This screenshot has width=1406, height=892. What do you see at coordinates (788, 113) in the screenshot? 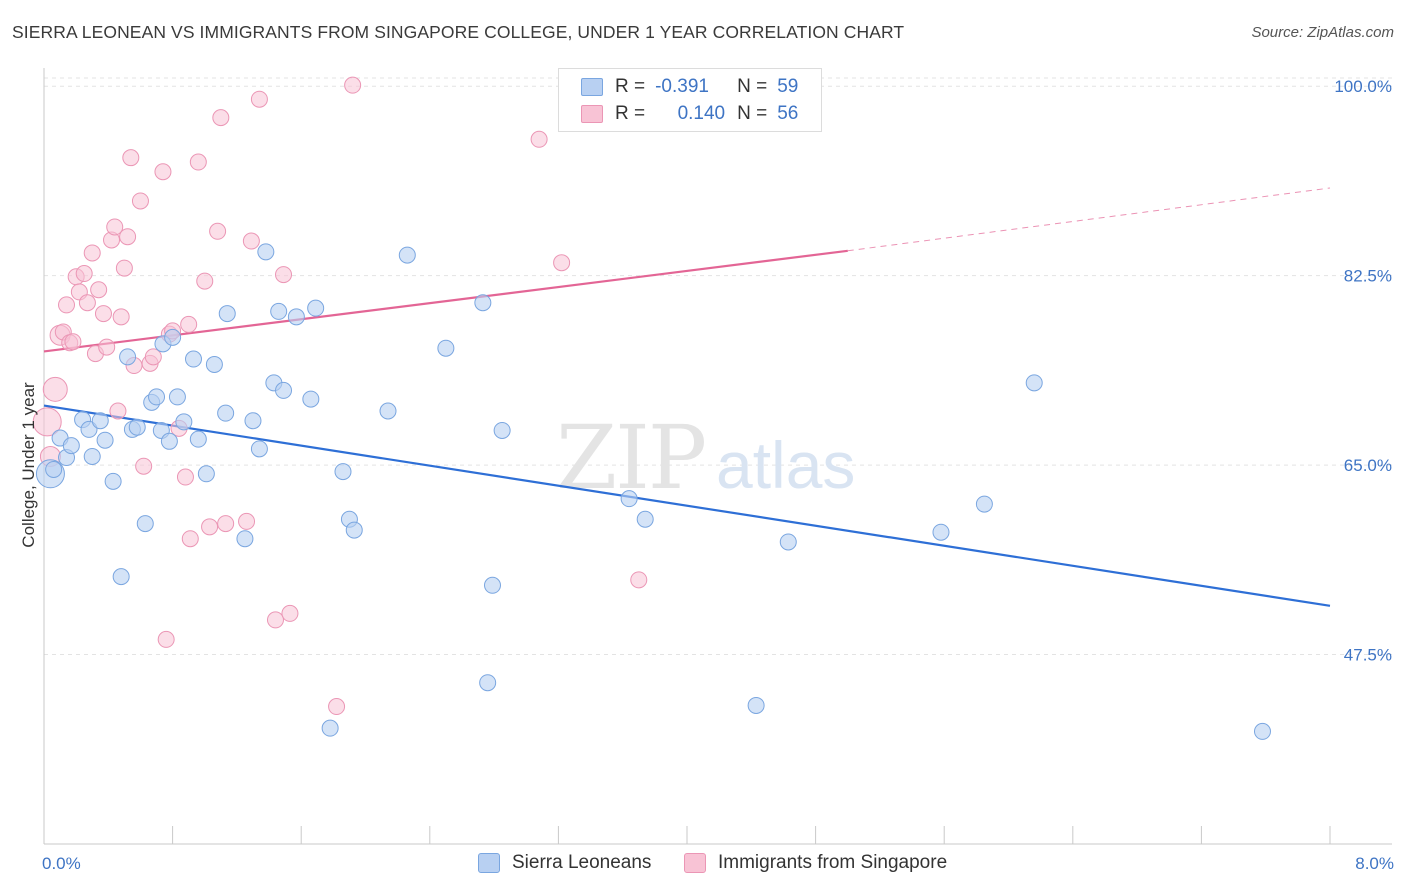
I see `legend-n-value: 56` at bounding box center [788, 113].